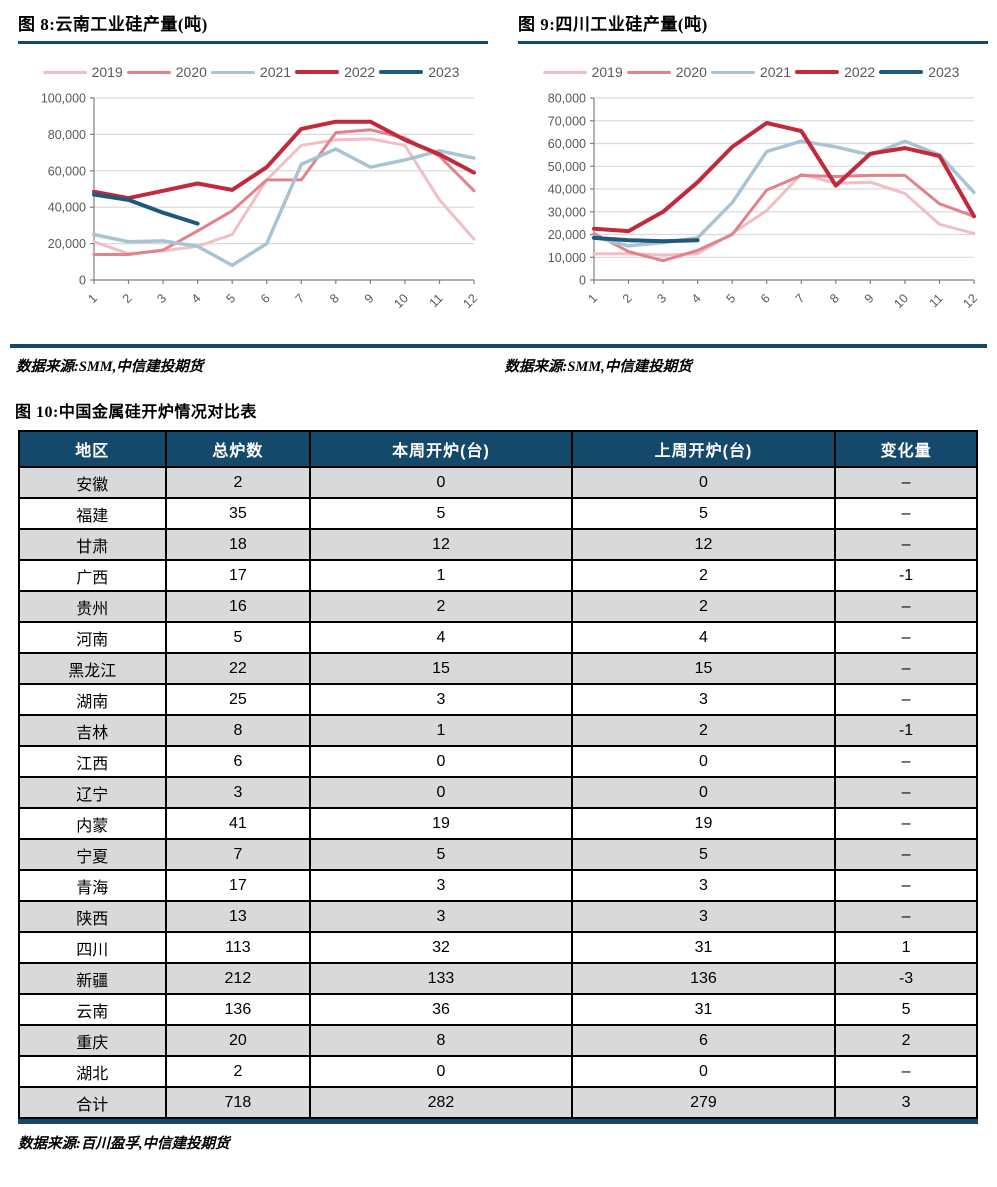  What do you see at coordinates (238, 606) in the screenshot?
I see `total-cell: 16` at bounding box center [238, 606].